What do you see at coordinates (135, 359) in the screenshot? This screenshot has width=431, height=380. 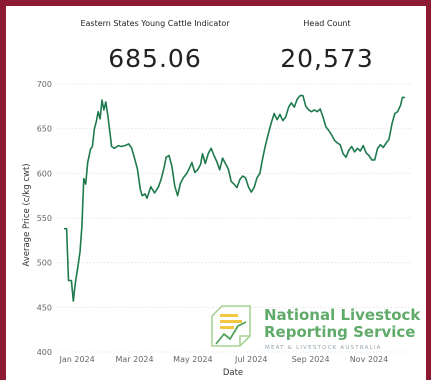 I see `x-tick-label: Mar 2024` at bounding box center [135, 359].